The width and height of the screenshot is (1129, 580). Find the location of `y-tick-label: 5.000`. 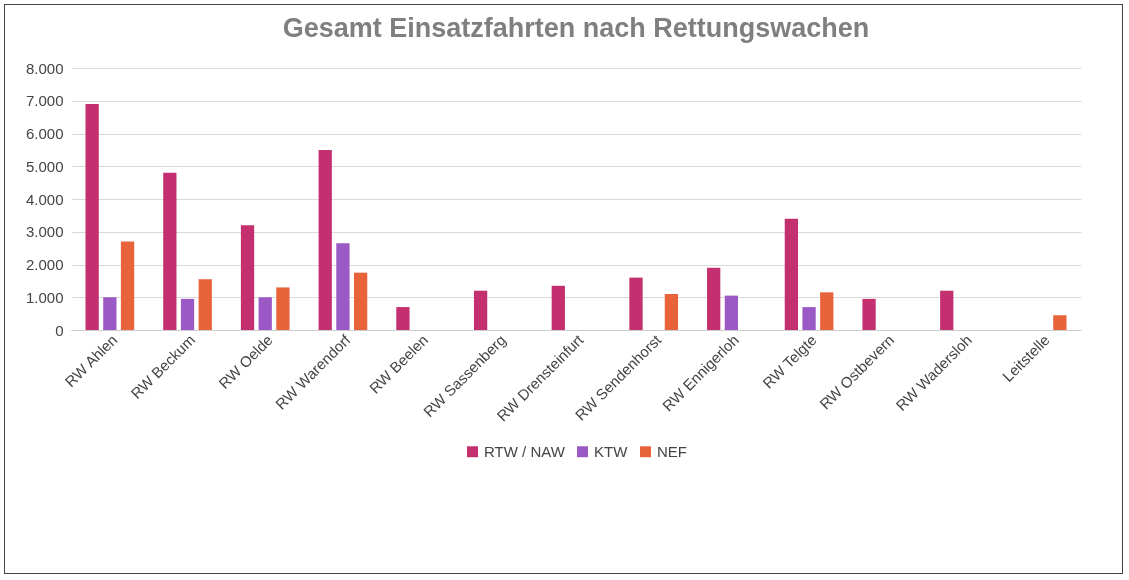

y-tick-label: 5.000 is located at coordinates (44, 166).